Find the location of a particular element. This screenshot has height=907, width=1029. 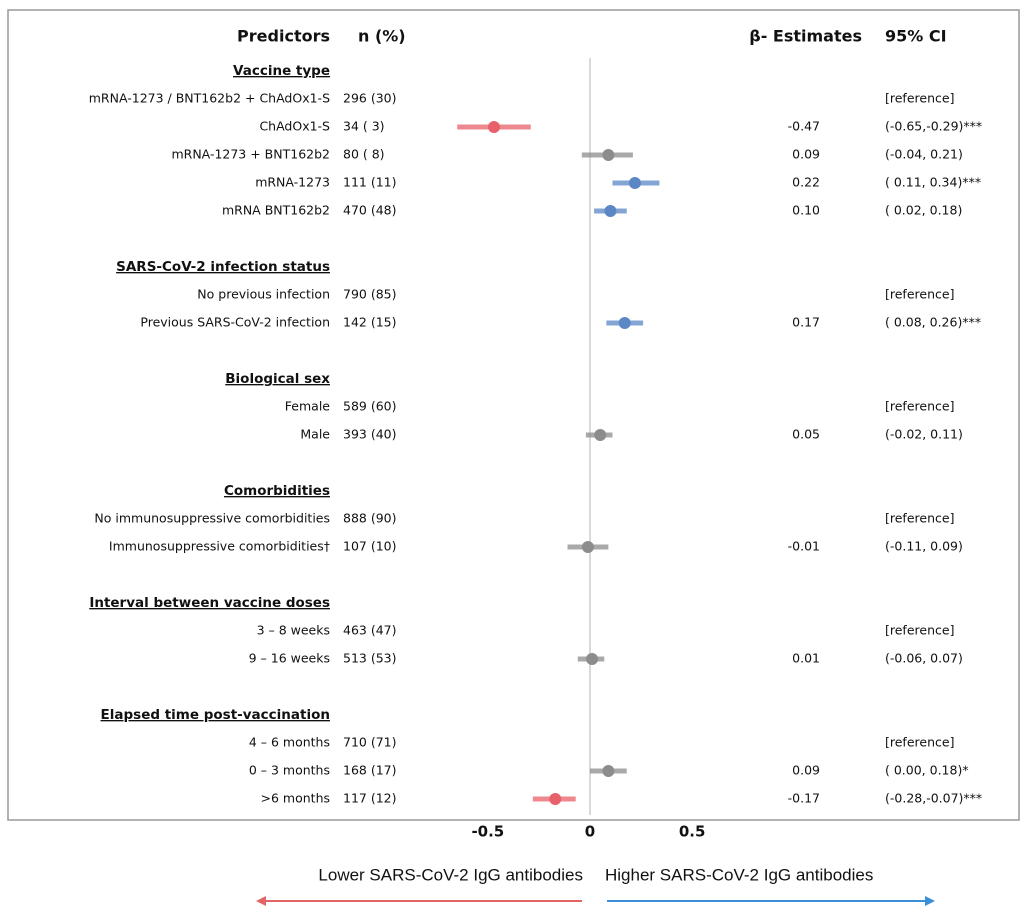

row-label: 3 – 8 weeks is located at coordinates (293, 630).